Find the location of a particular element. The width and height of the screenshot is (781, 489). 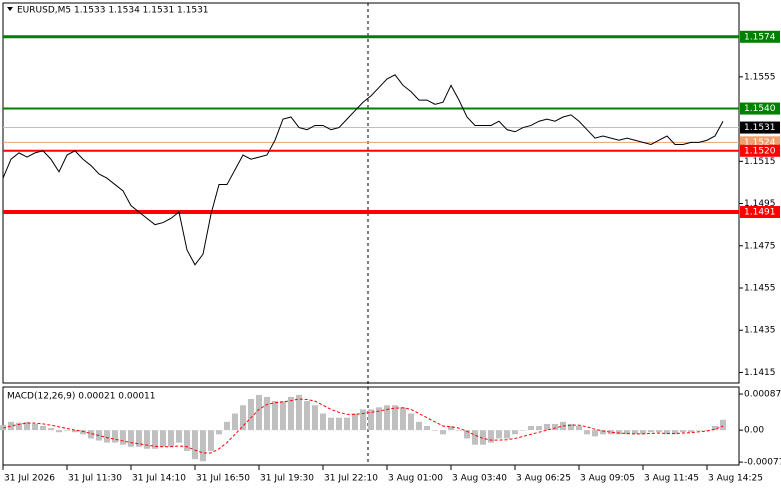

x-tick-label: 31 Jul 19:30 is located at coordinates (287, 479).